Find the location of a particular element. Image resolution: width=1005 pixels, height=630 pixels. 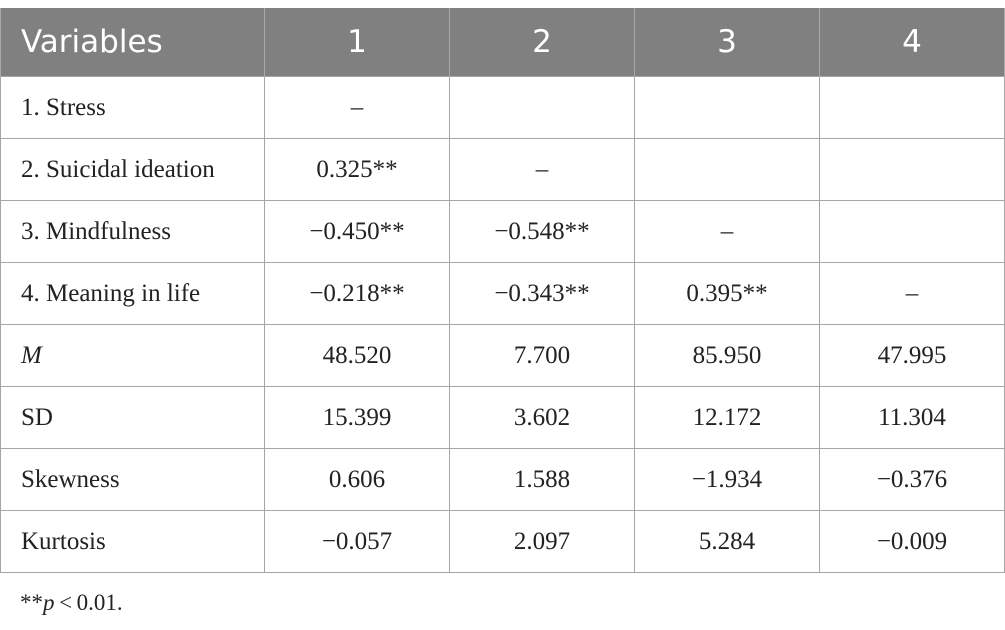

table-cell: 0.395** is located at coordinates (727, 293).